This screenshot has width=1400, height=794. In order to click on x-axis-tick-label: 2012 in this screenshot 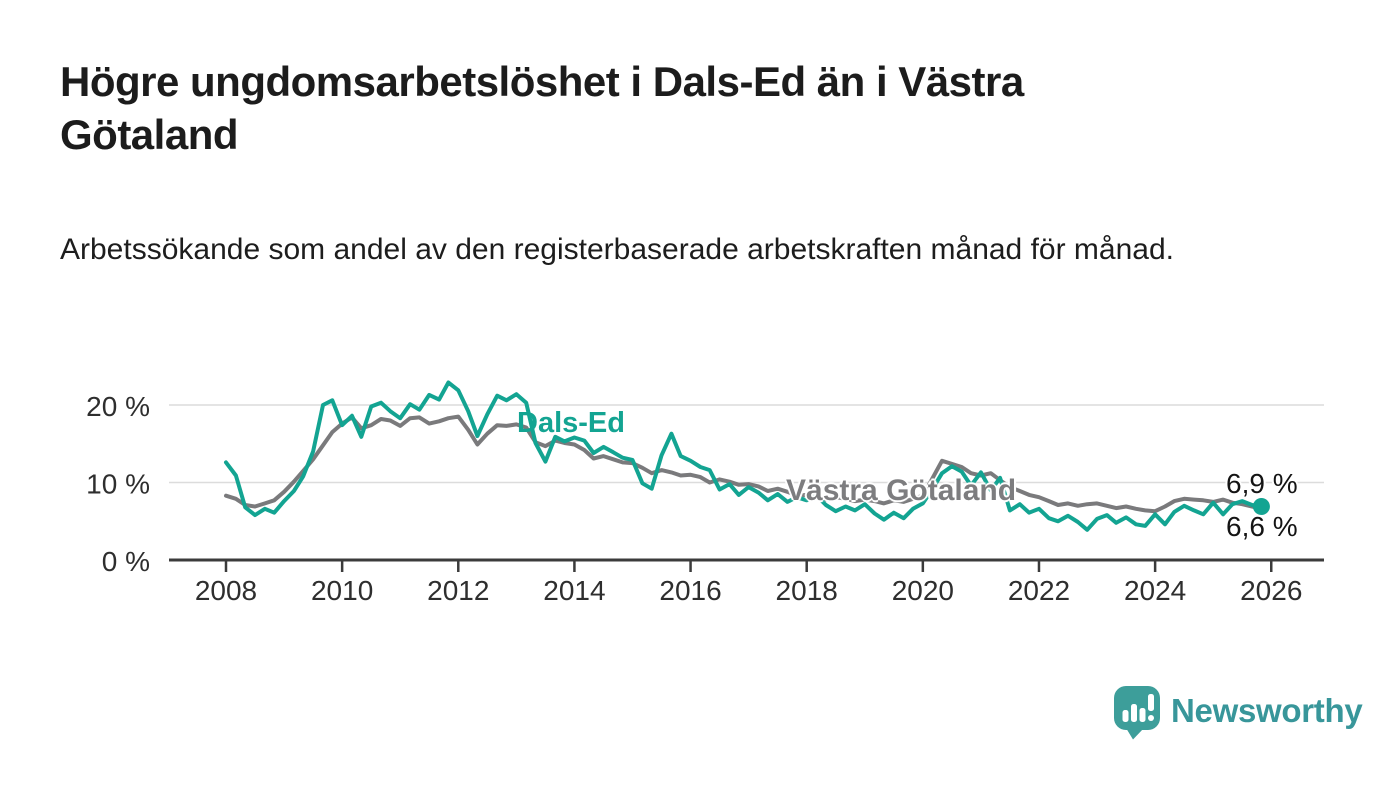, I will do `click(458, 590)`.